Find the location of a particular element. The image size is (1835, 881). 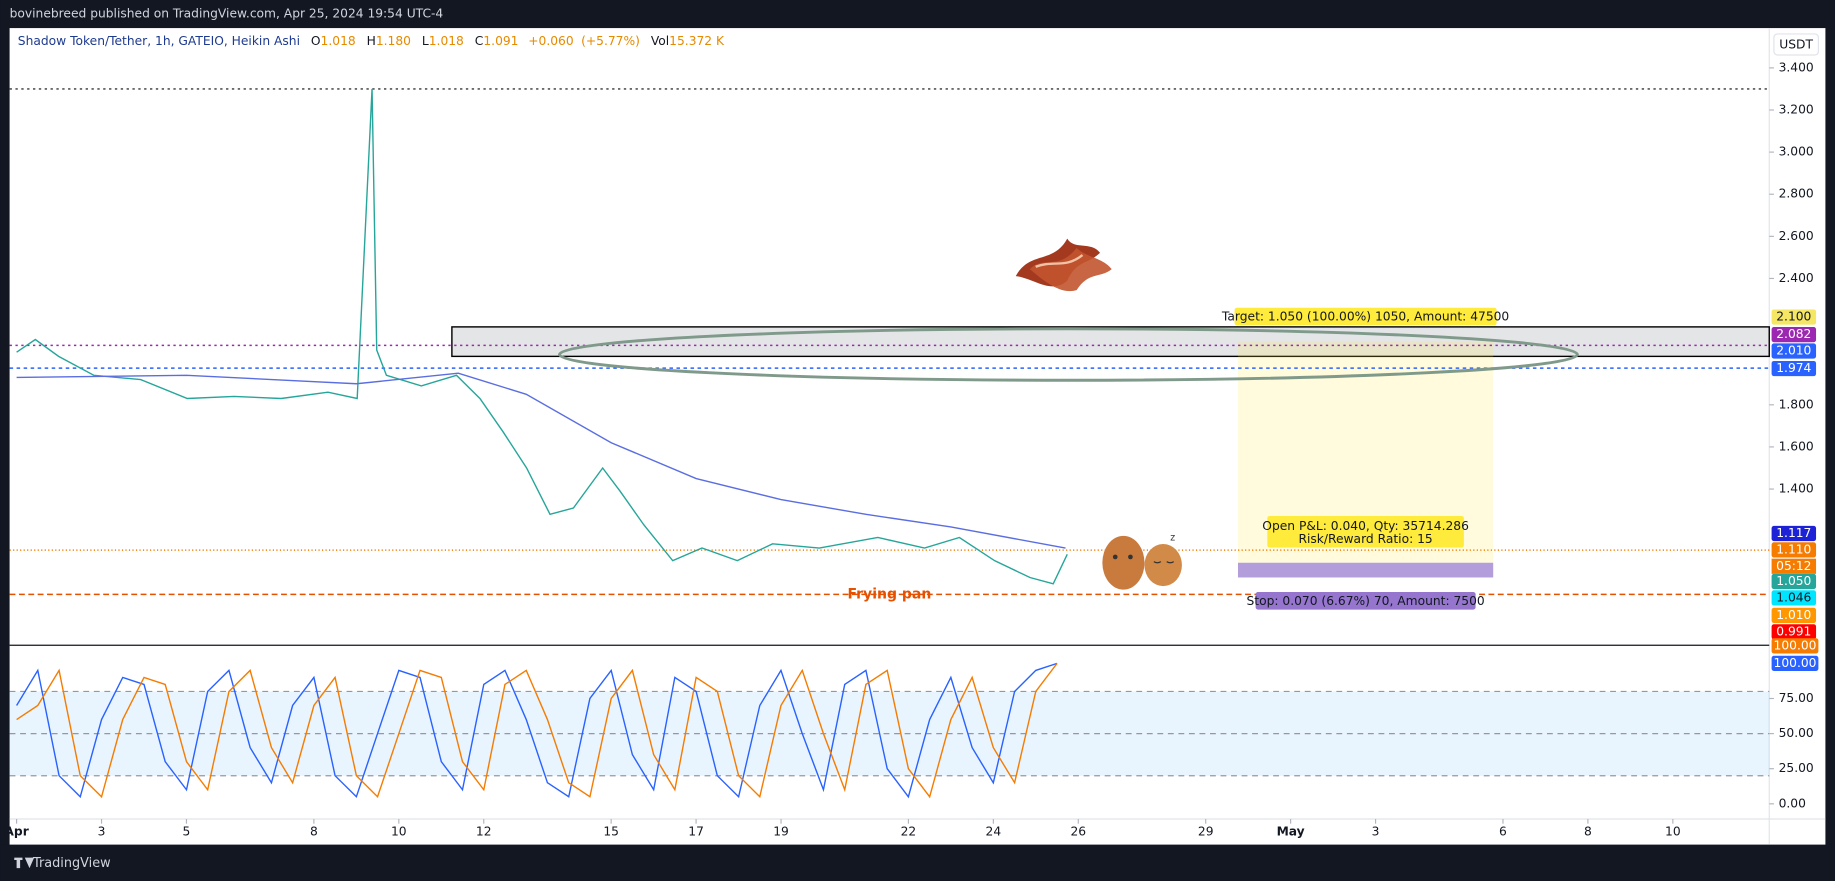

y-tick-label: 2.400 is located at coordinates (1796, 278).